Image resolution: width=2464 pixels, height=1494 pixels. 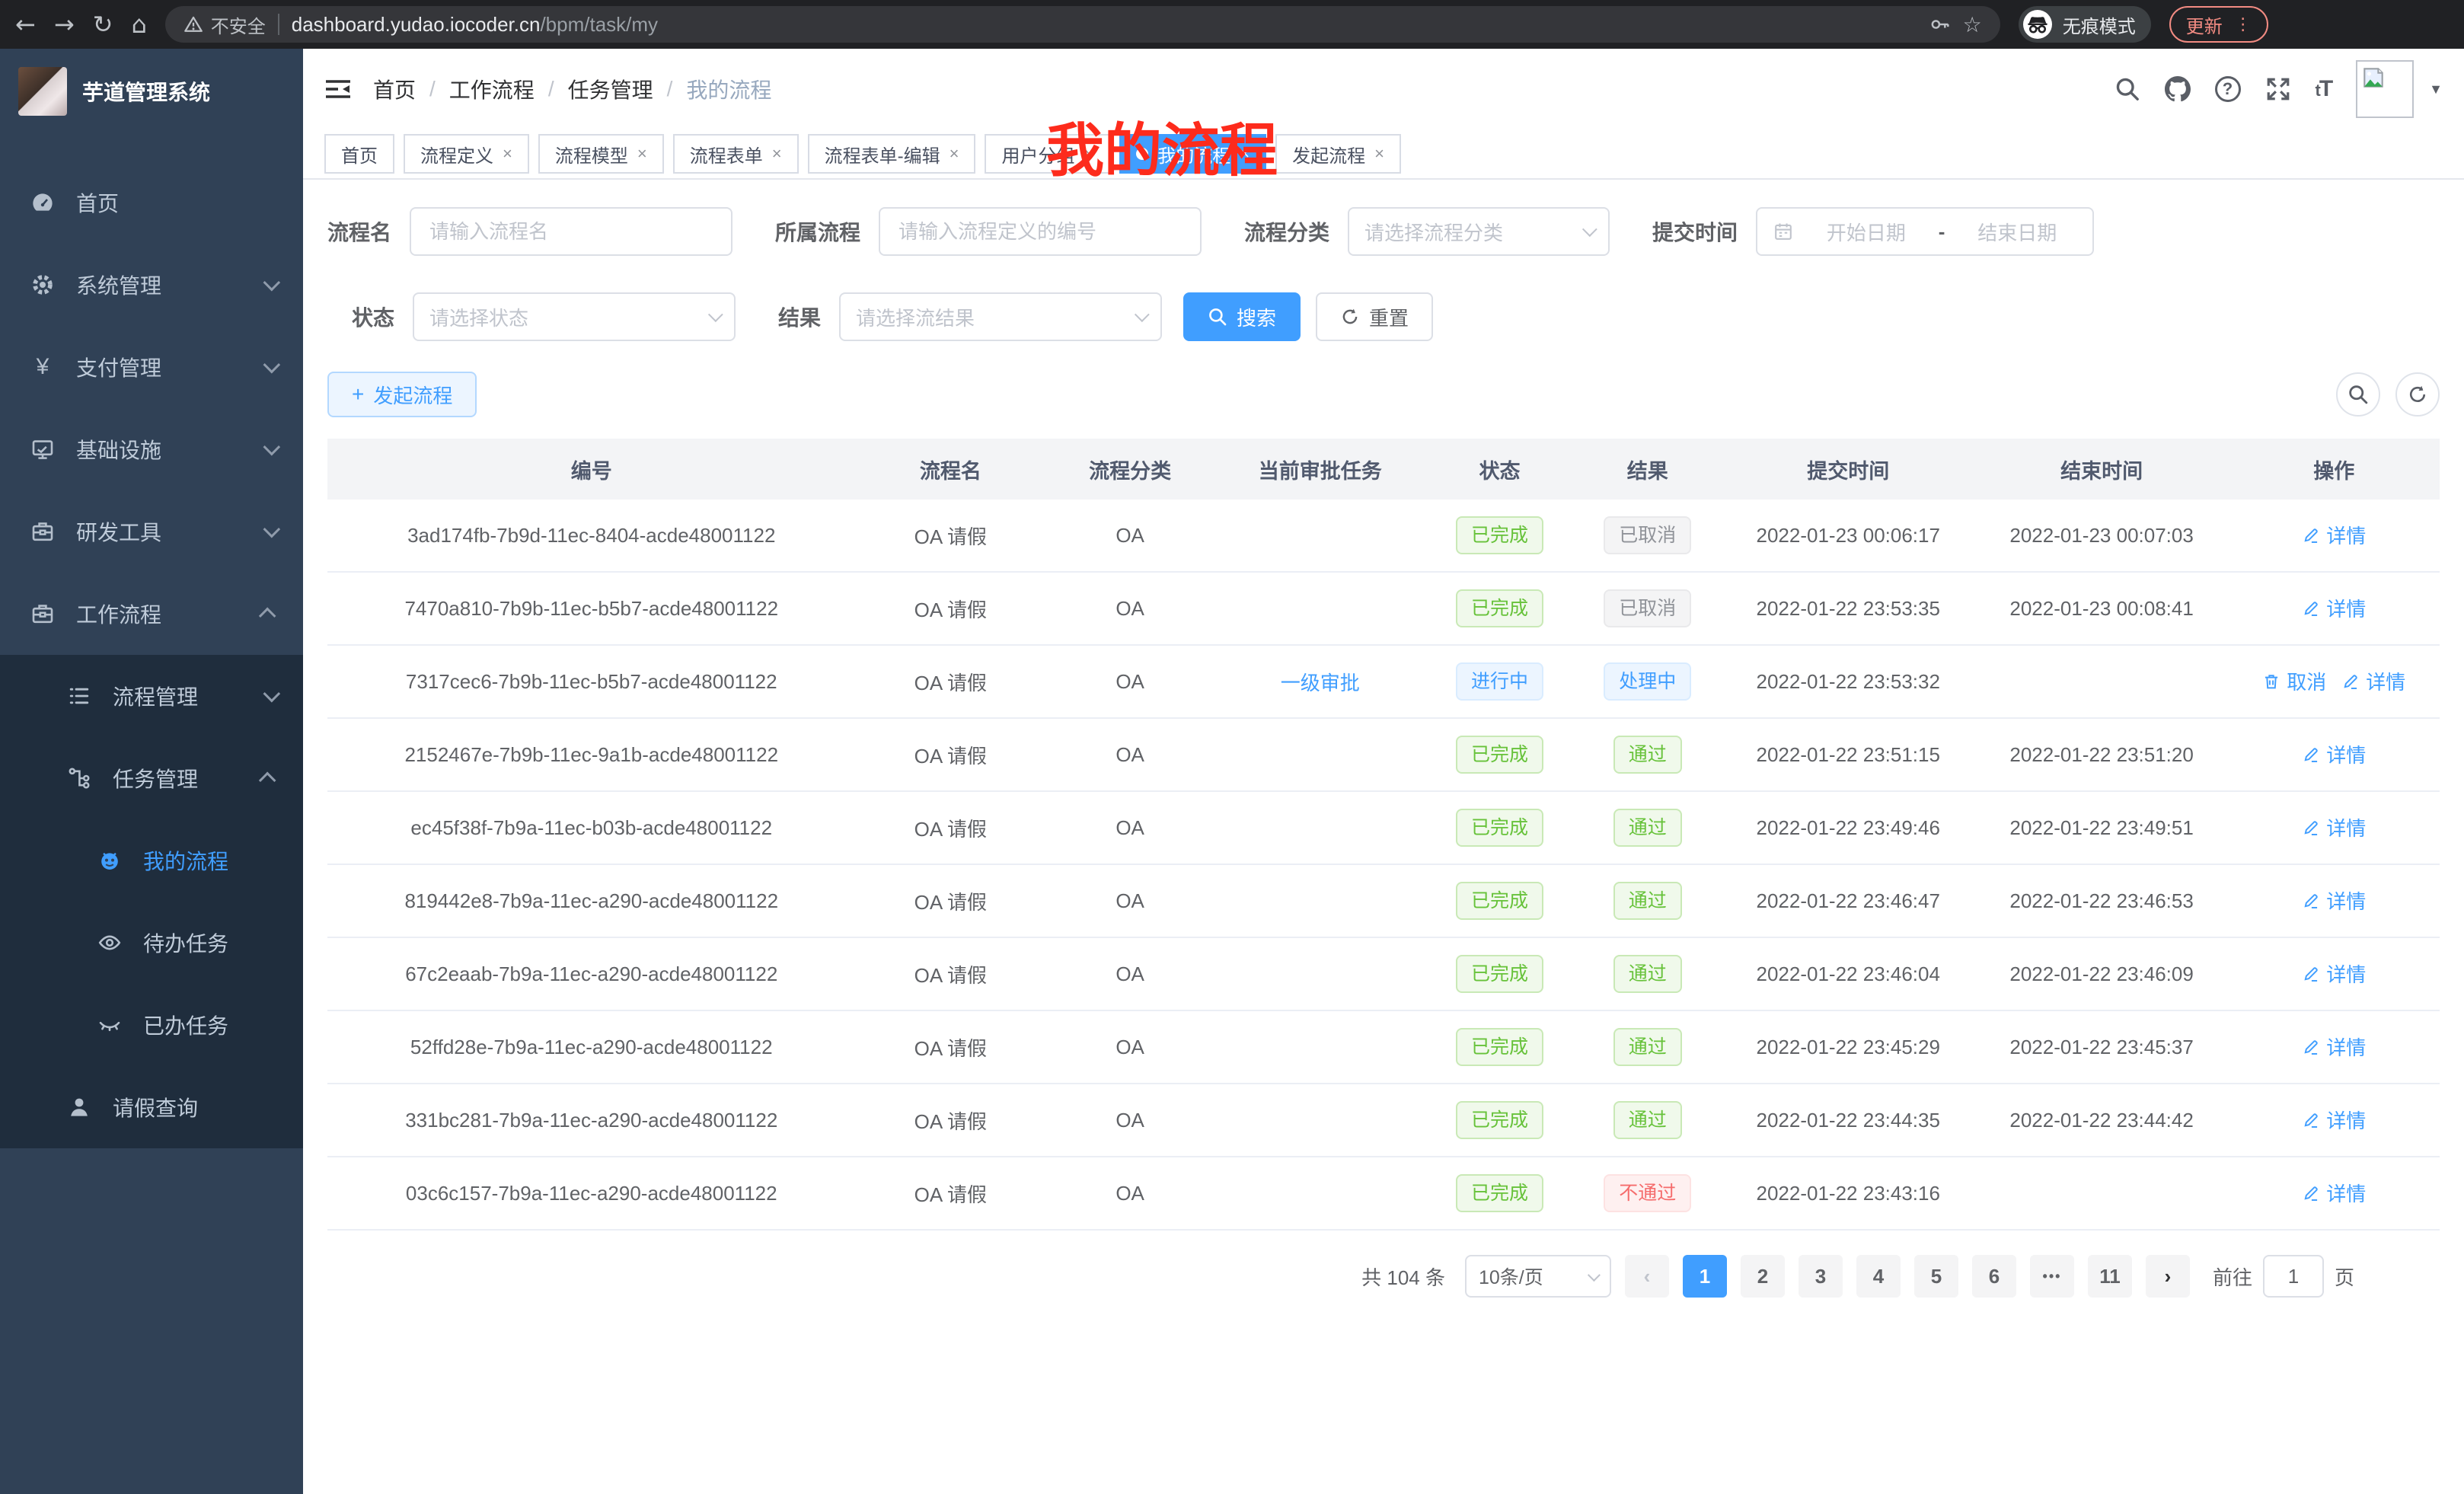 I want to click on sidebar-item-leave-query: 请假查询, so click(x=151, y=1107).